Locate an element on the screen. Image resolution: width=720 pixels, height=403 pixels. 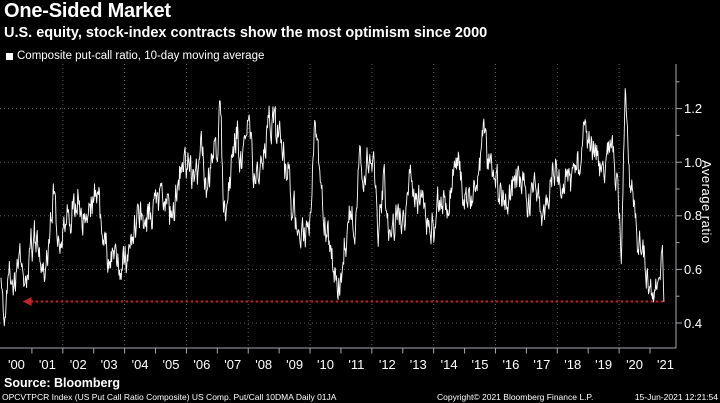
x-axis-label: '02 is located at coordinates (78, 364).